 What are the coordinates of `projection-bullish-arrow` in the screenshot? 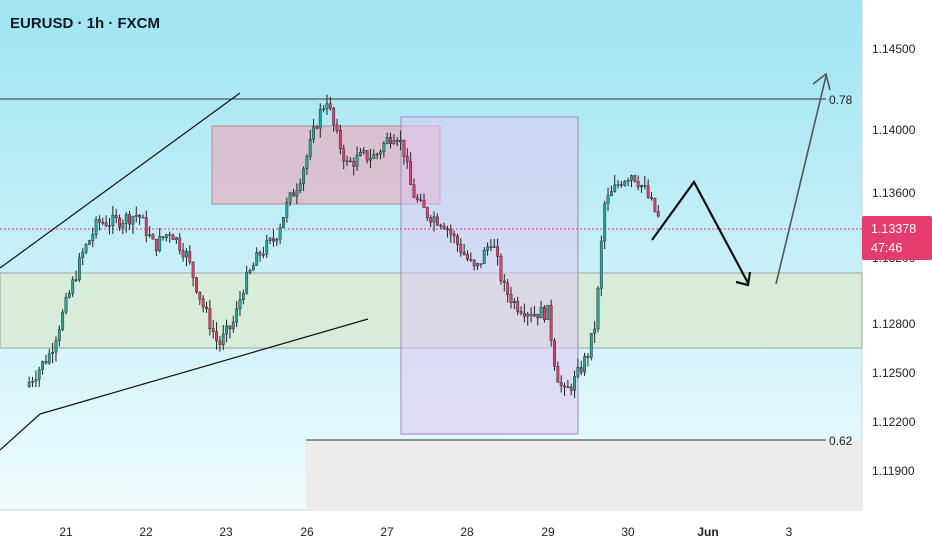 It's located at (801, 180).